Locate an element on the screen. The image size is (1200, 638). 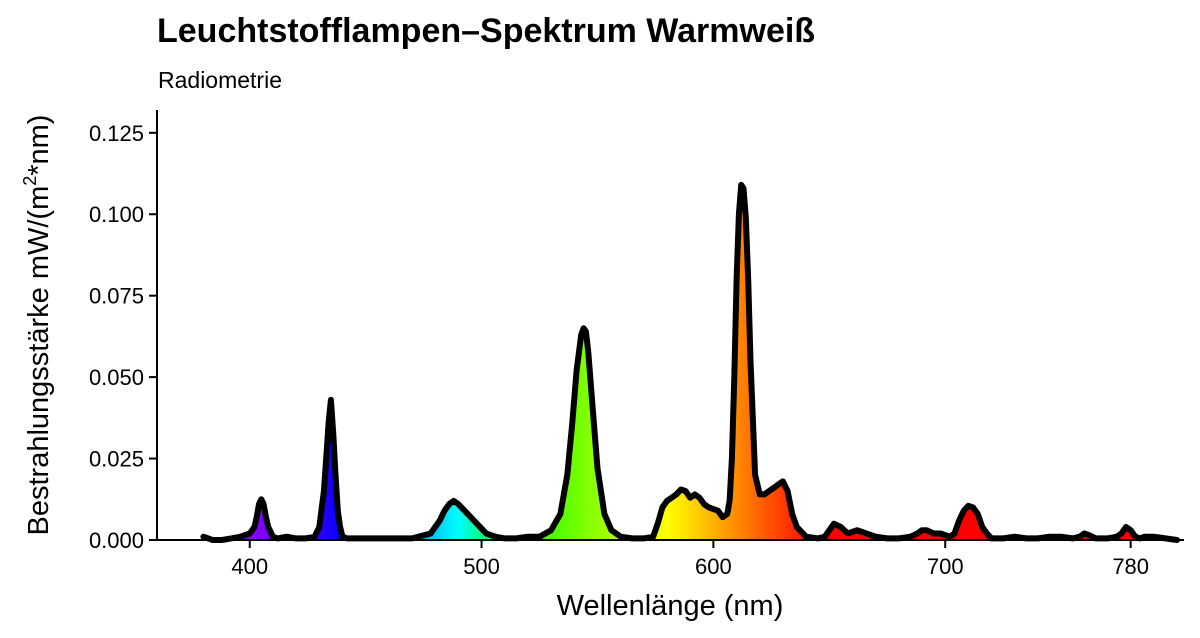
y-tick-label: 0.075 is located at coordinates (116, 296).